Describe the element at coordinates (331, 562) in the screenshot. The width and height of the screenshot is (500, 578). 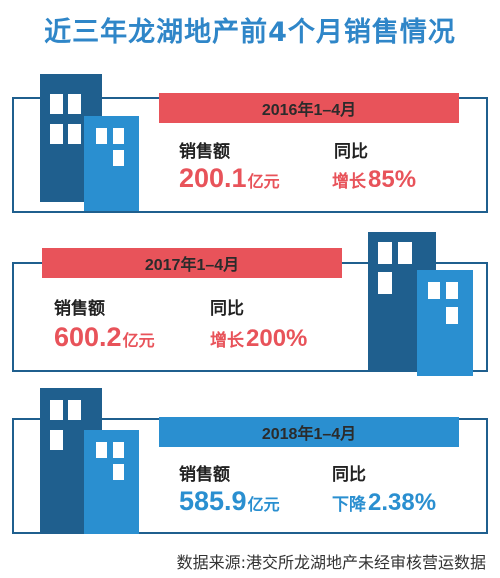
I see `data-source-note: 数据来源:港交所龙湖地产未经审核营运数据` at that location.